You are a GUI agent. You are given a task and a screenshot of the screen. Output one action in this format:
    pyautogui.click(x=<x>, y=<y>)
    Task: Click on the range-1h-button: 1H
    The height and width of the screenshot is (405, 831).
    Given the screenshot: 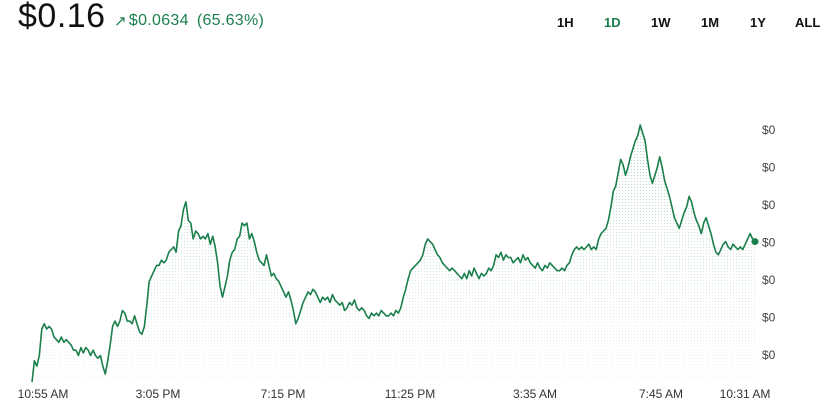 What is the action you would take?
    pyautogui.click(x=565, y=22)
    